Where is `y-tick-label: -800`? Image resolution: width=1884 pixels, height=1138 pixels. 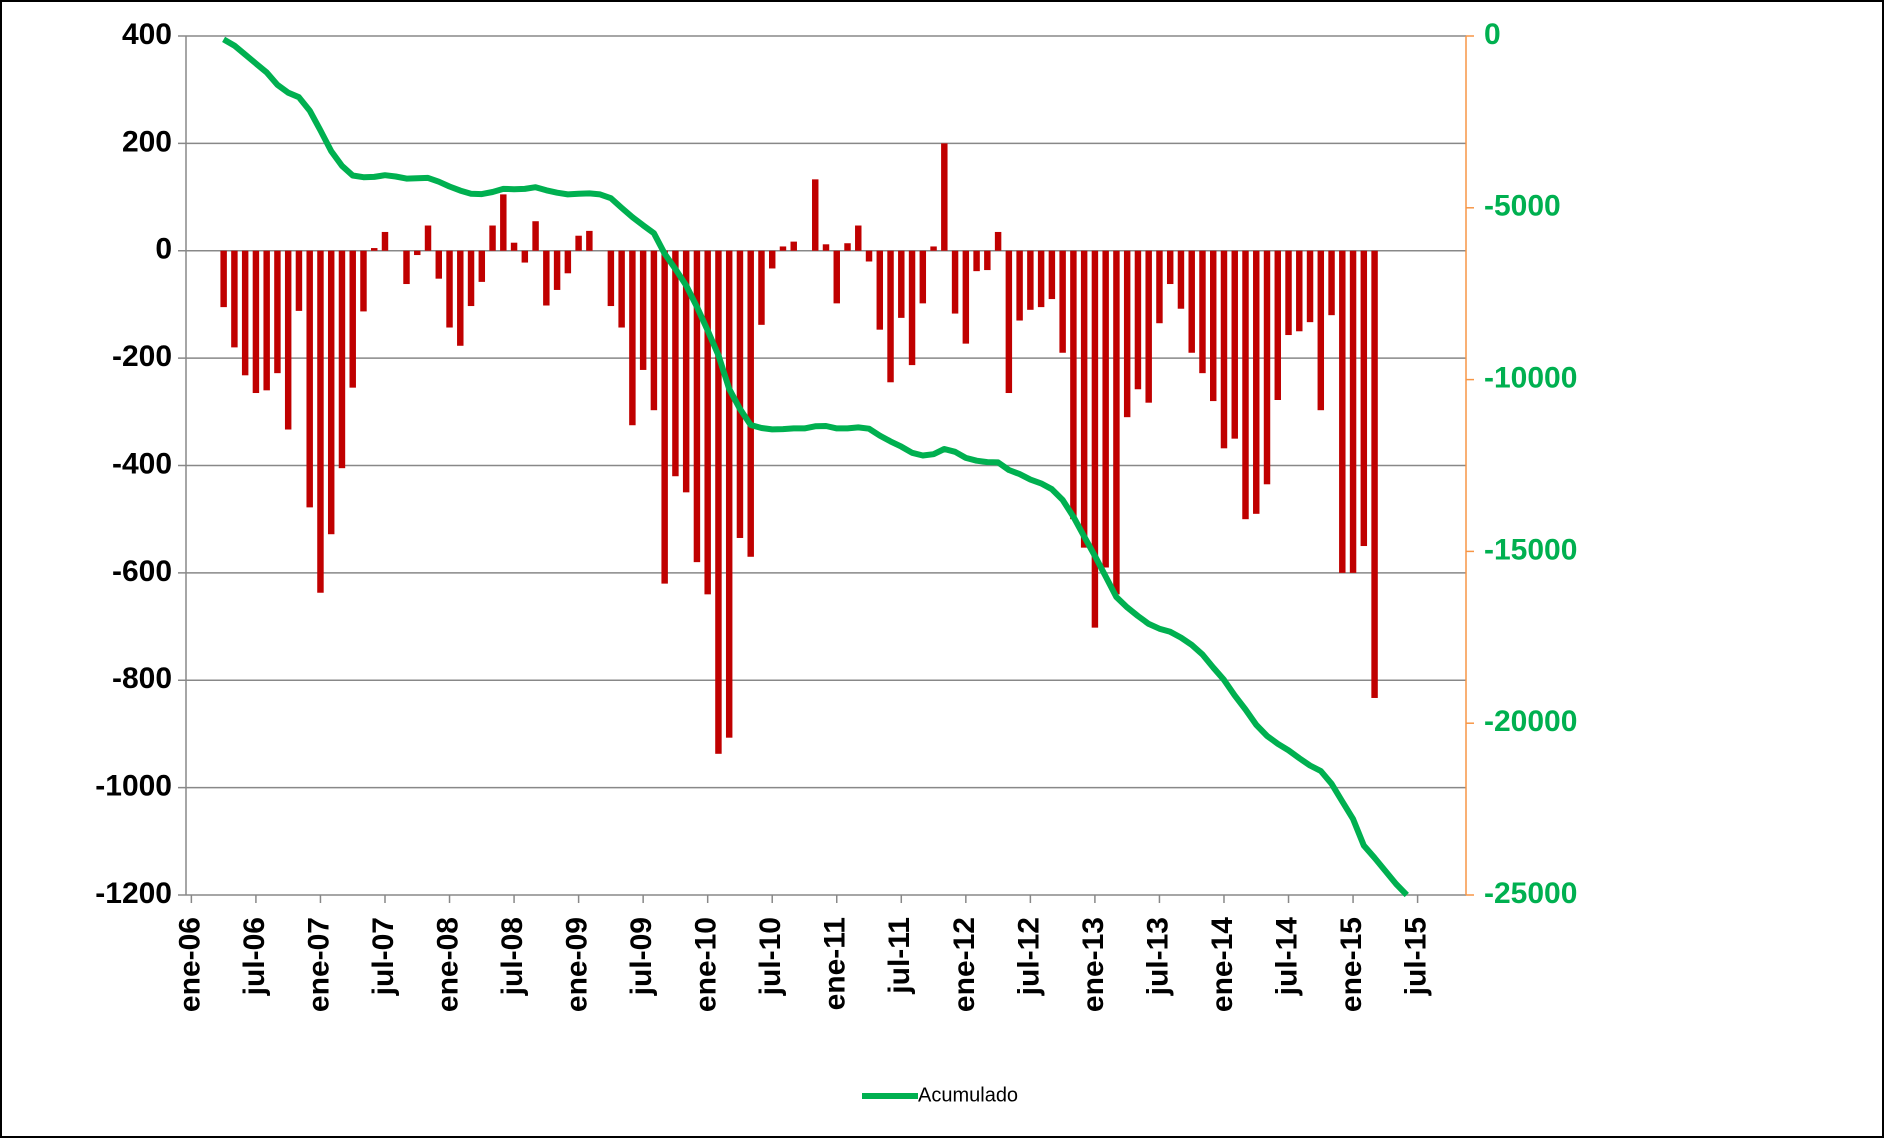
y-tick-label: -800 is located at coordinates (142, 678).